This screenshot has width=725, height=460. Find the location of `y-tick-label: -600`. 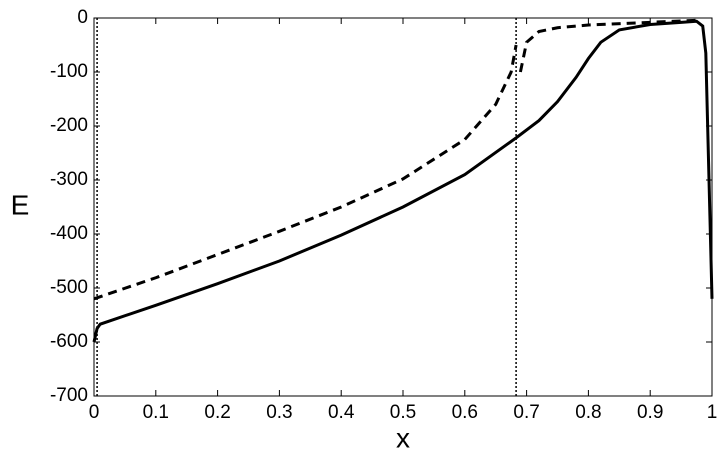

y-tick-label: -600 is located at coordinates (69, 341).